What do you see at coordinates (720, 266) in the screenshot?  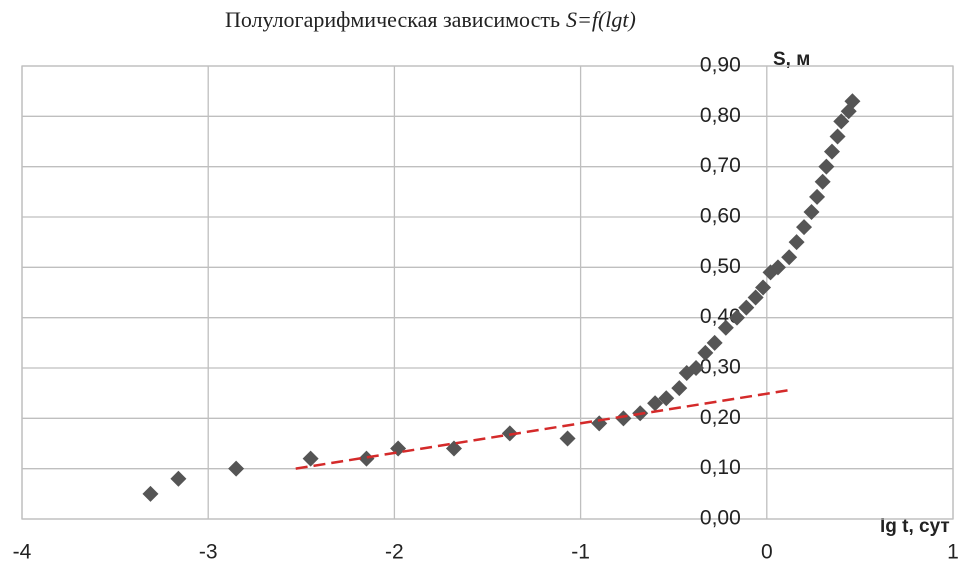 I see `y-tick-label: 0,50` at bounding box center [720, 266].